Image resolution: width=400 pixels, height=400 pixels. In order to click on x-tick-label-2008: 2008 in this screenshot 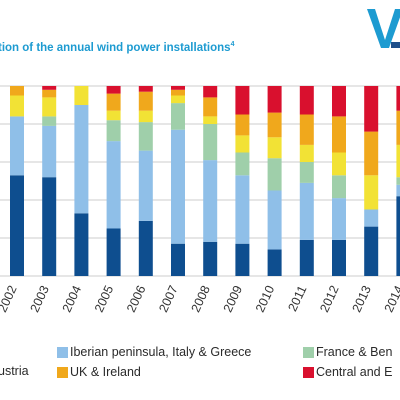, I will do `click(200, 298)`.